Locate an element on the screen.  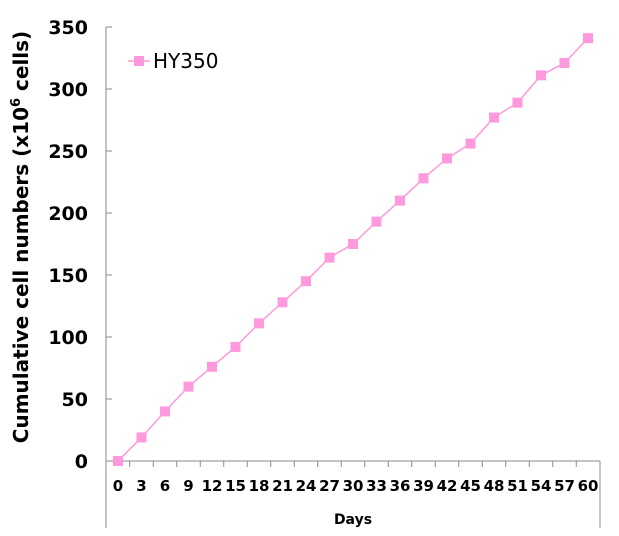
y-tick-label: 200 is located at coordinates (68, 214).